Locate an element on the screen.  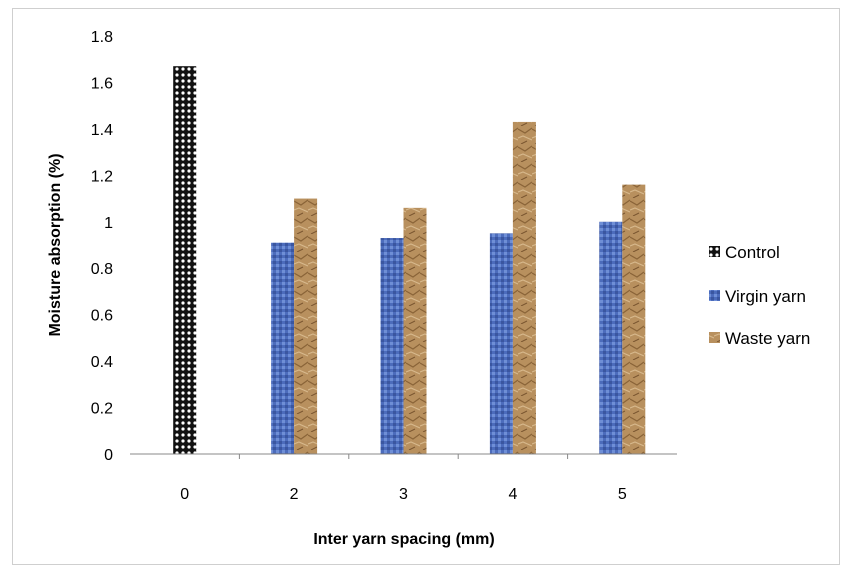
y-tick-label: 1 is located at coordinates (108, 223).